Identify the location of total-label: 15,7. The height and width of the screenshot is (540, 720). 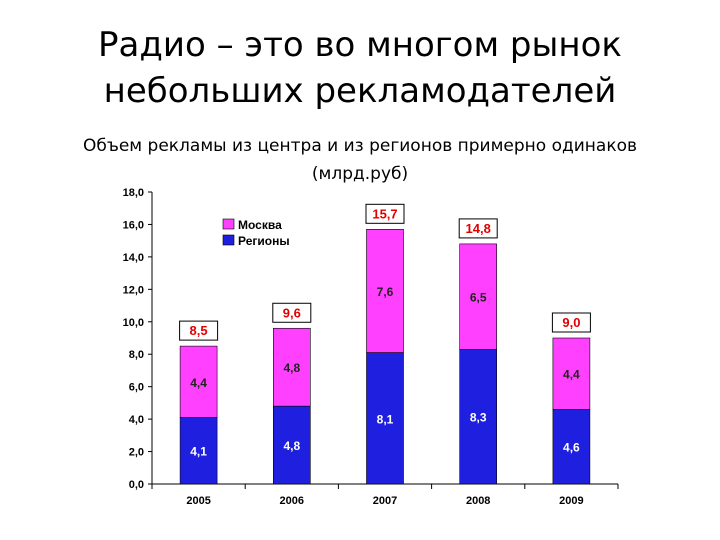
(384, 213).